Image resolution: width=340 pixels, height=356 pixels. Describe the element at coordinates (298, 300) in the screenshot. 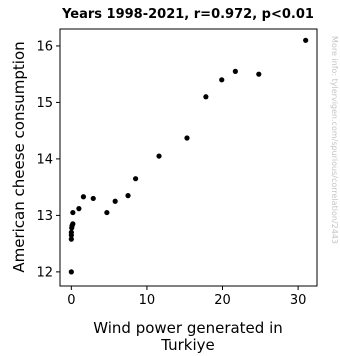

I see `x-tick-label-3: 30` at that location.